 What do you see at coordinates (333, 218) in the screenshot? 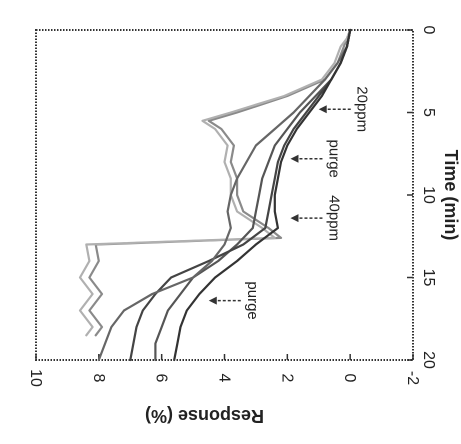
I see `annotation-label-2: 40ppm` at bounding box center [333, 218].